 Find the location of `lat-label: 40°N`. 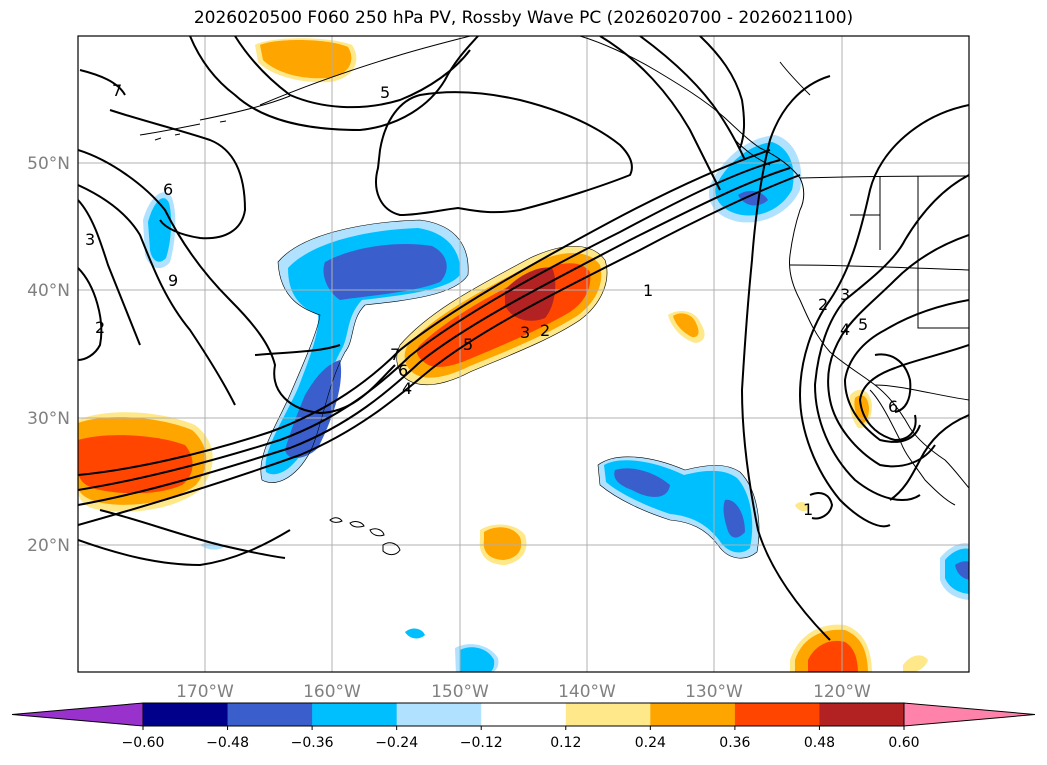

lat-label: 40°N is located at coordinates (48, 291).